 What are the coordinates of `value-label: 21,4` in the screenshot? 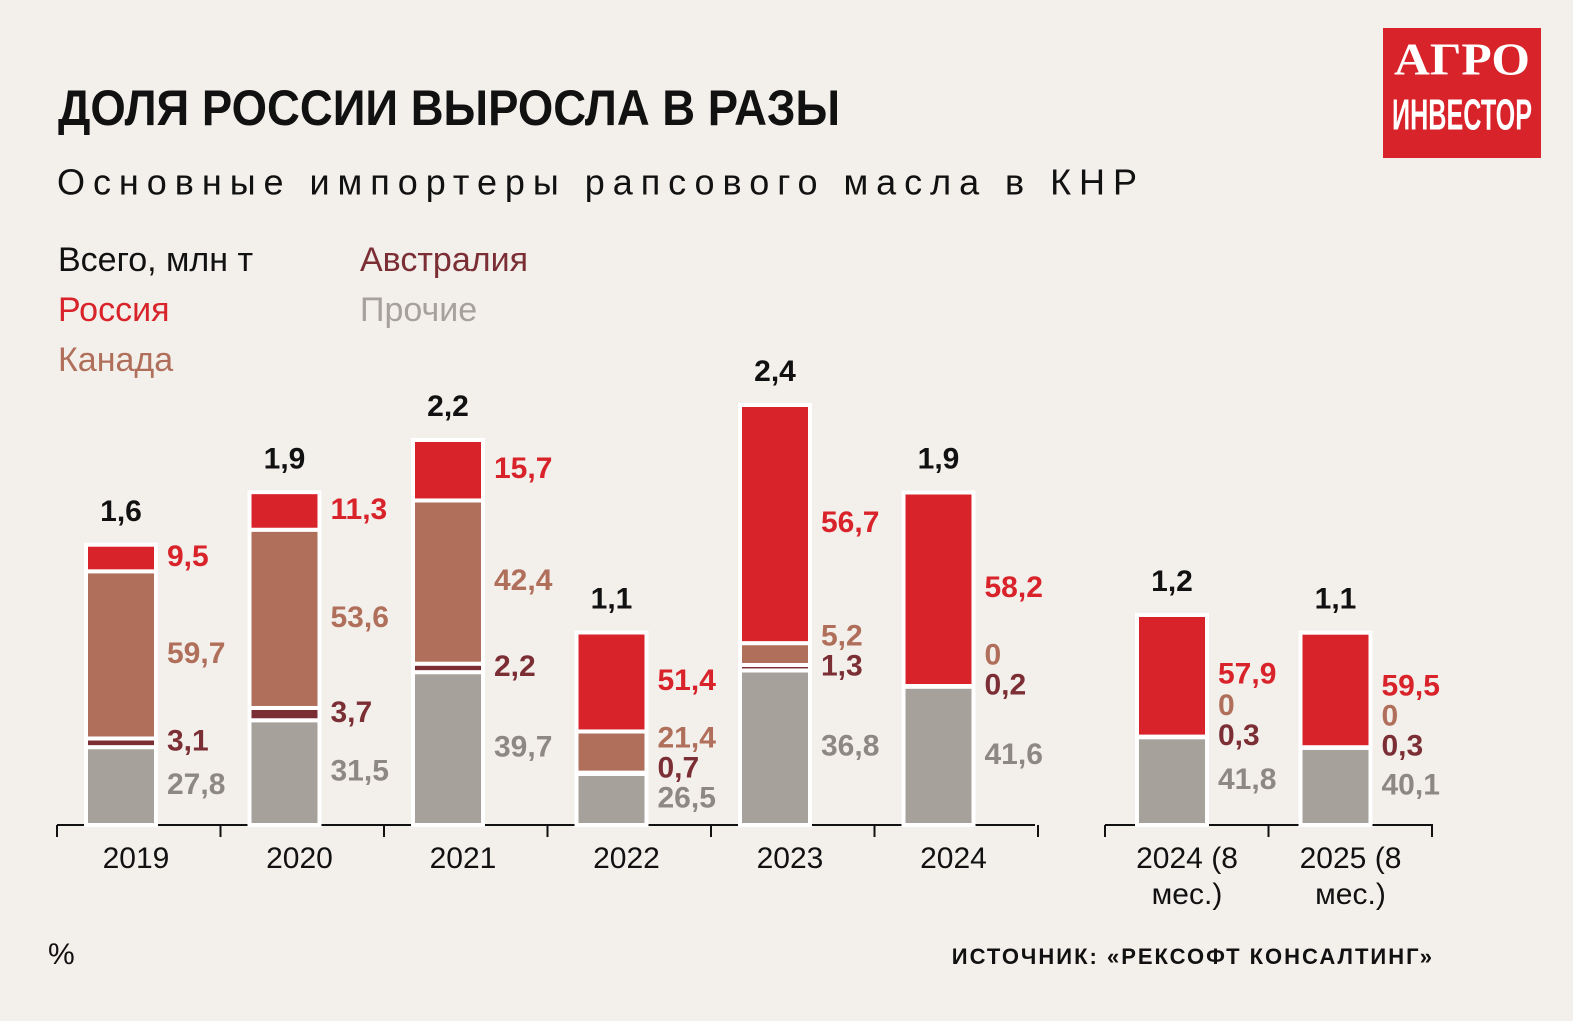 It's located at (687, 737).